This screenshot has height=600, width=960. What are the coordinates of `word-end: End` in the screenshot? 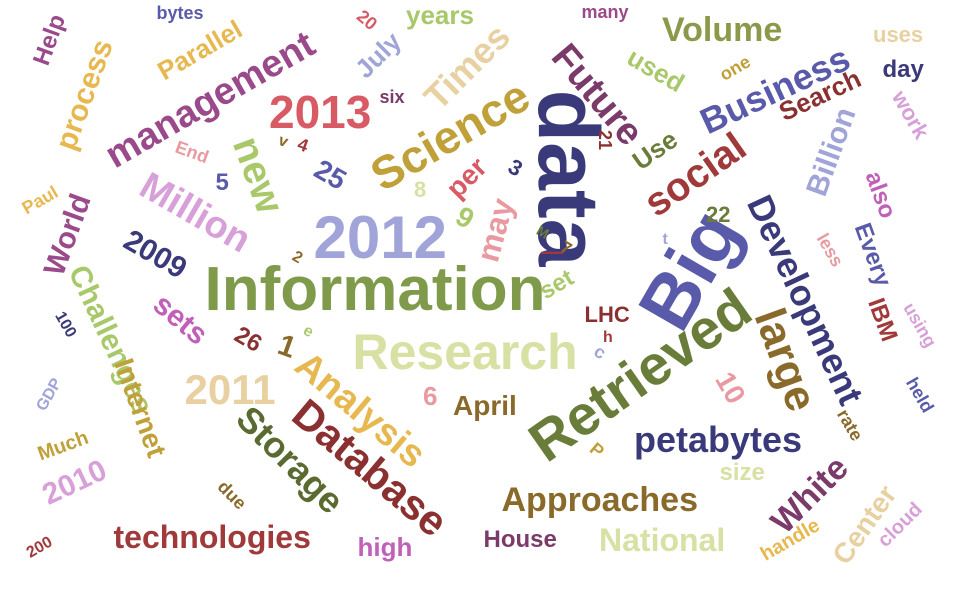 It's located at (192, 152).